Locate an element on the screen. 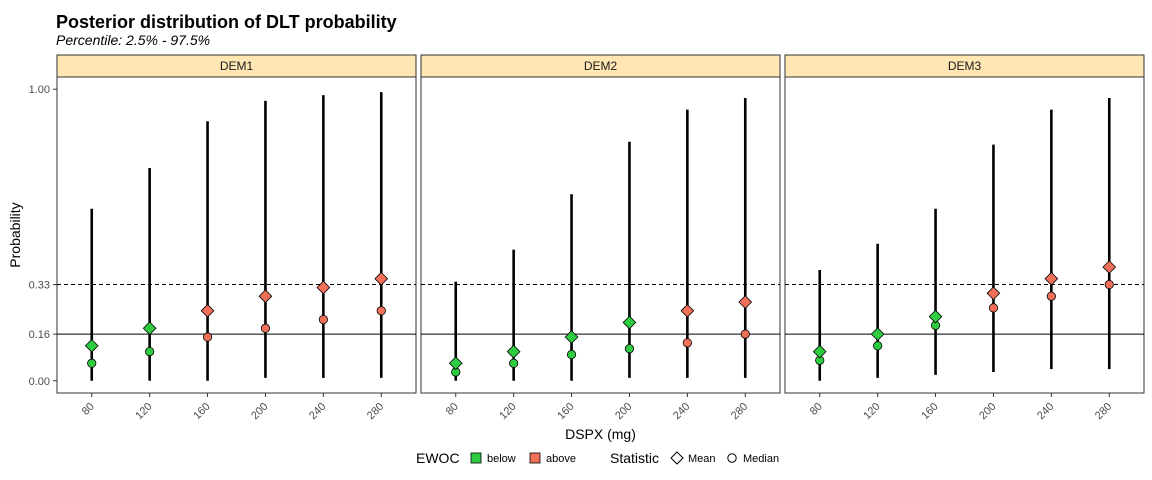 The height and width of the screenshot is (480, 1152). legend-label-below: below is located at coordinates (501, 459).